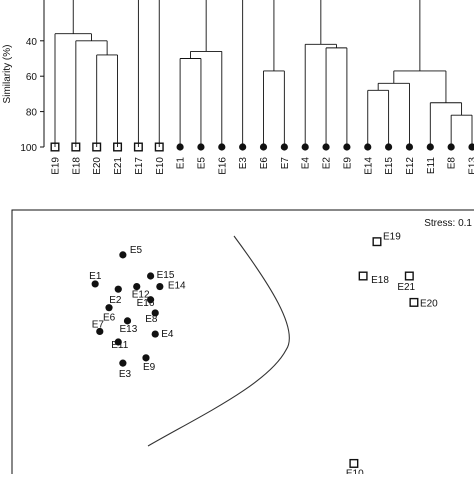 The image size is (474, 479). What do you see at coordinates (406, 287) in the screenshot?
I see `point-label-e21: E21` at bounding box center [406, 287].